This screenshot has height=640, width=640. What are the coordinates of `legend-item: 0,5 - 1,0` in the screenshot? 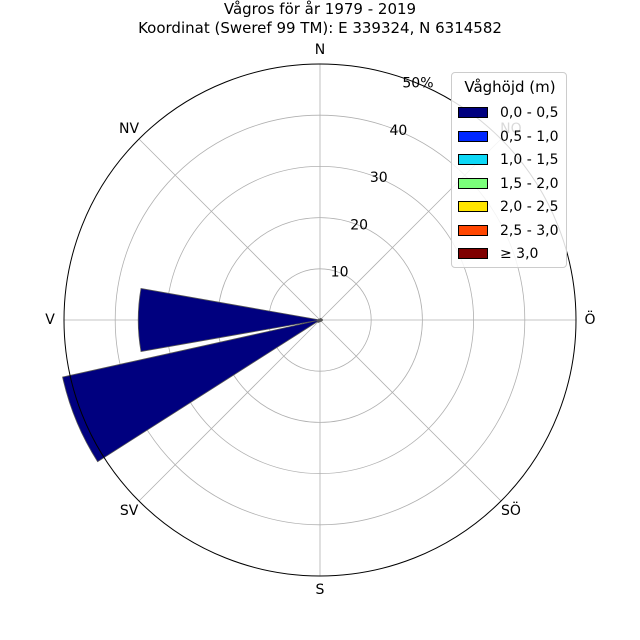 It's located at (512, 137).